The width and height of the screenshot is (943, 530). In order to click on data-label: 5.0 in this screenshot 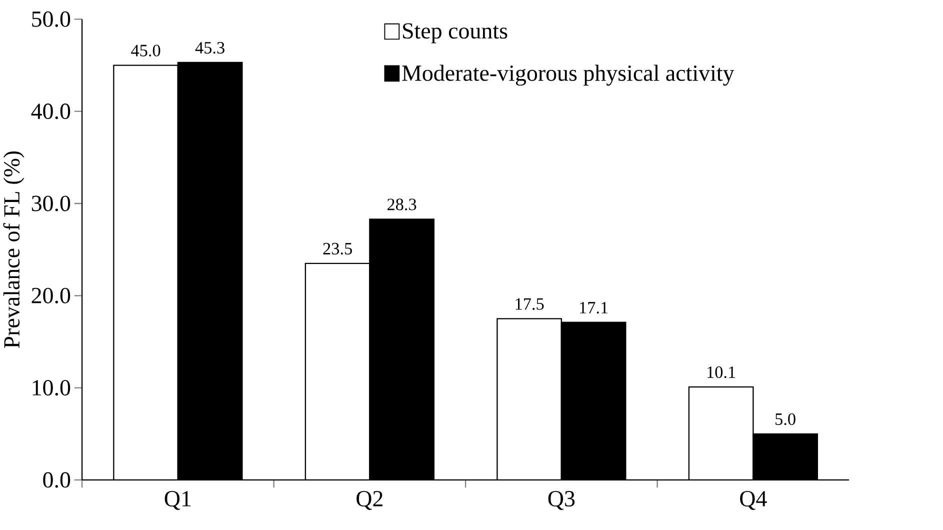, I will do `click(786, 419)`.